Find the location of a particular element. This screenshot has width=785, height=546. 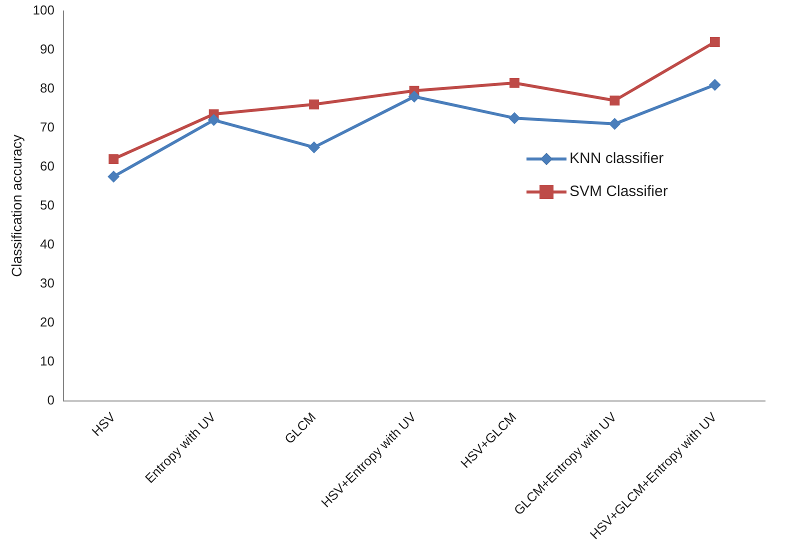

y-tick-label: 80 is located at coordinates (47, 88).